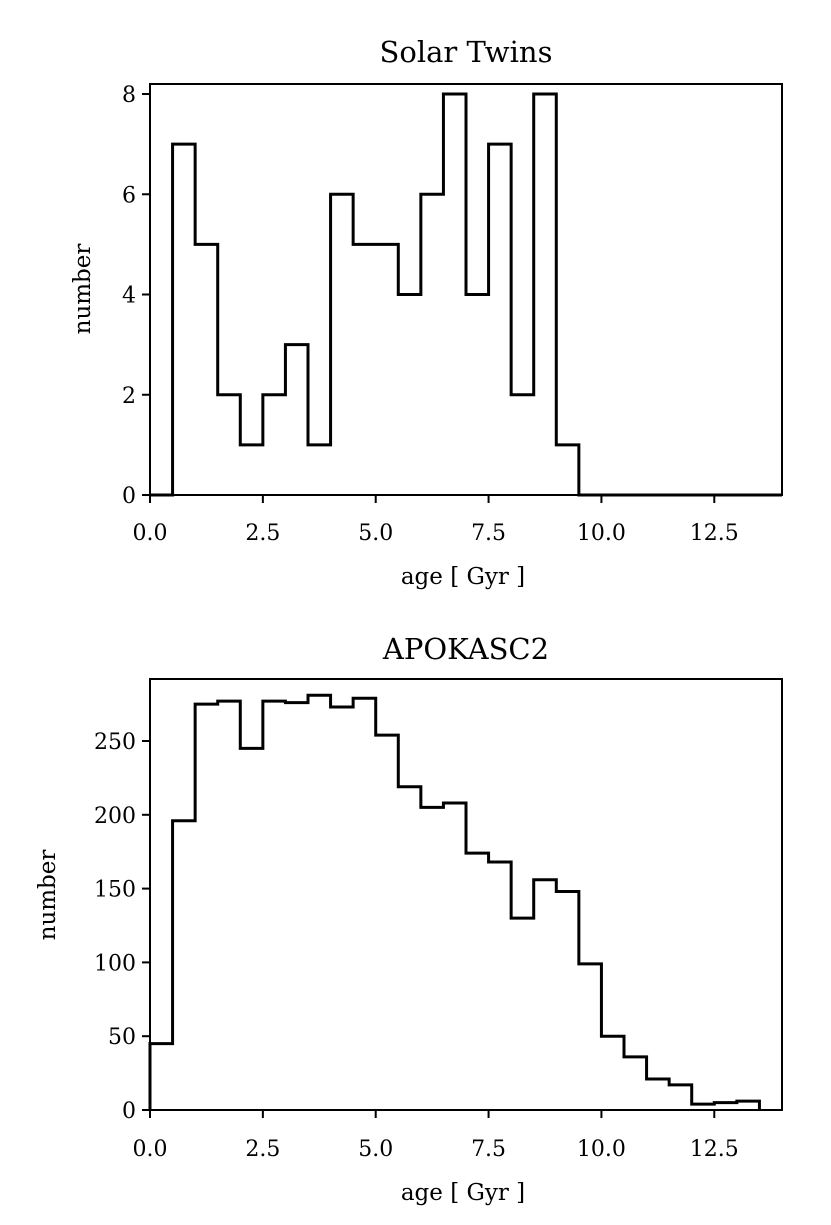  I want to click on y-axis: 0 50 100 150 200 250, so click(122, 927).